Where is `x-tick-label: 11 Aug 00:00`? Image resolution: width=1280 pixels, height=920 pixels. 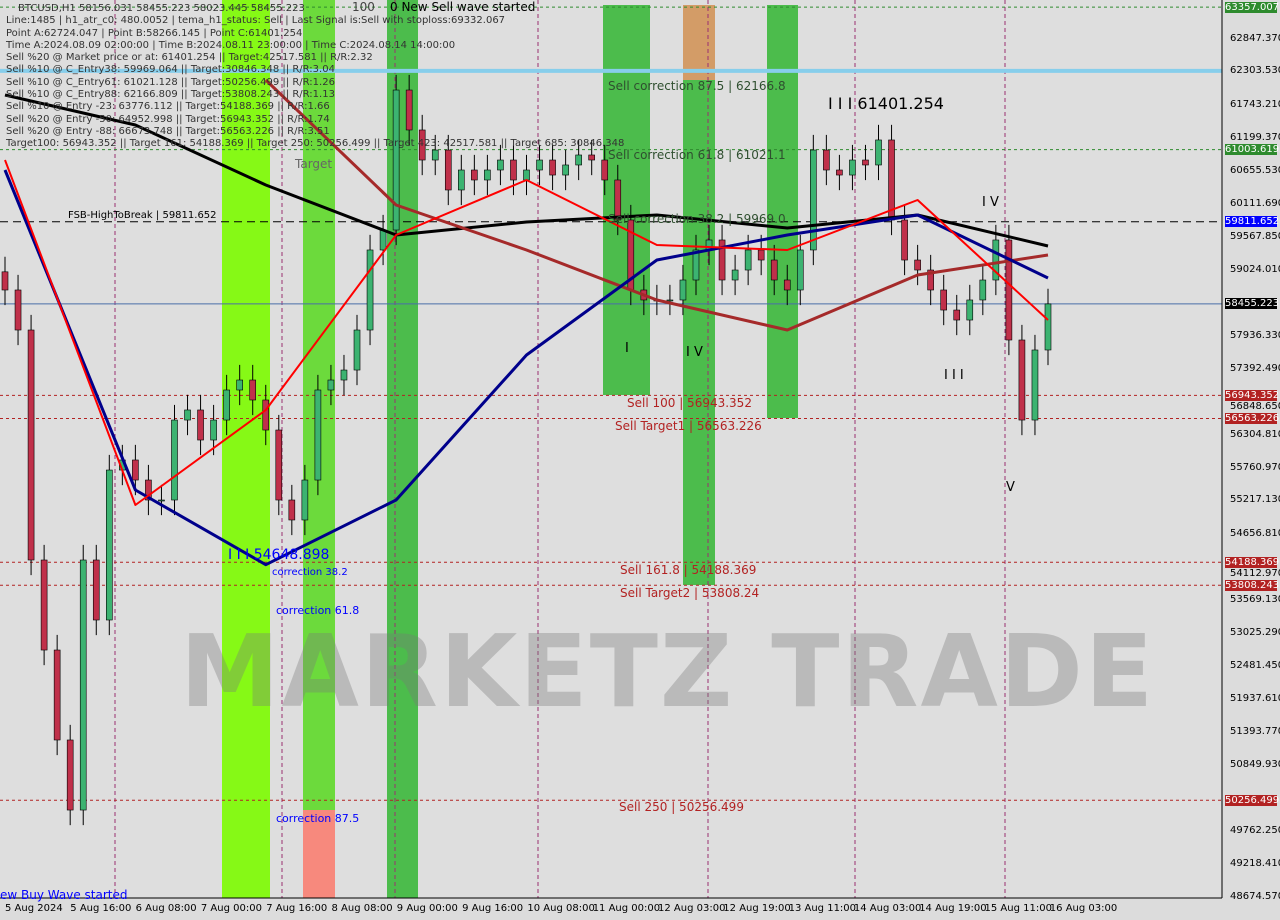
x-tick-label: 11 Aug 00:00 is located at coordinates (626, 908).